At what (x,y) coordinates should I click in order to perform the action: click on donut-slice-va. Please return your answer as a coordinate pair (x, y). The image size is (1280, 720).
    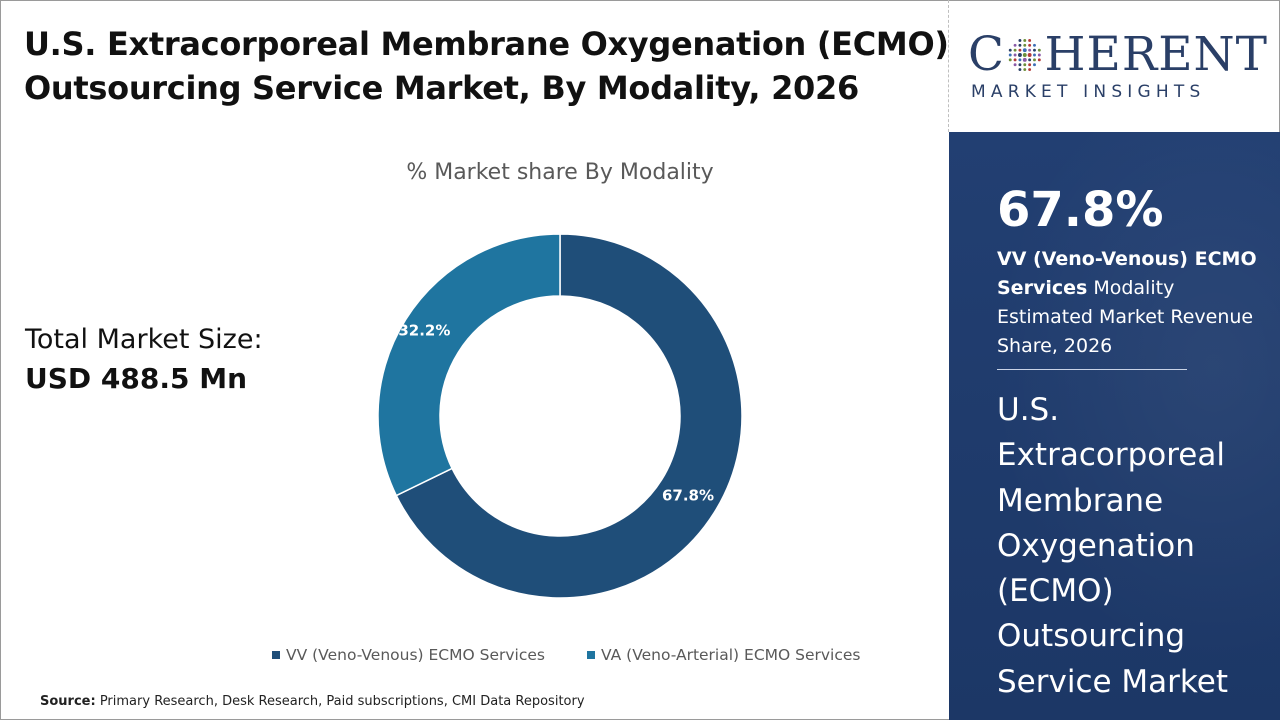
    Looking at the image, I should click on (469, 365).